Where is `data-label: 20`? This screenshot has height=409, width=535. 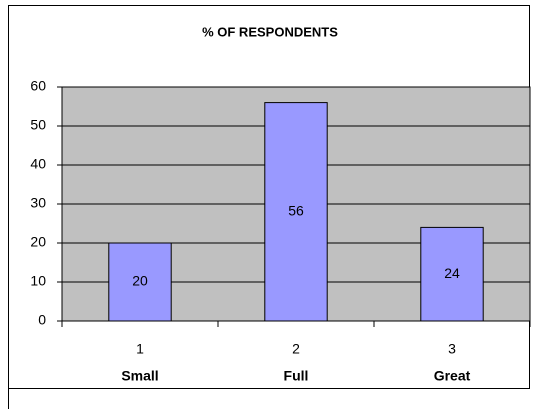 data-label: 20 is located at coordinates (140, 281).